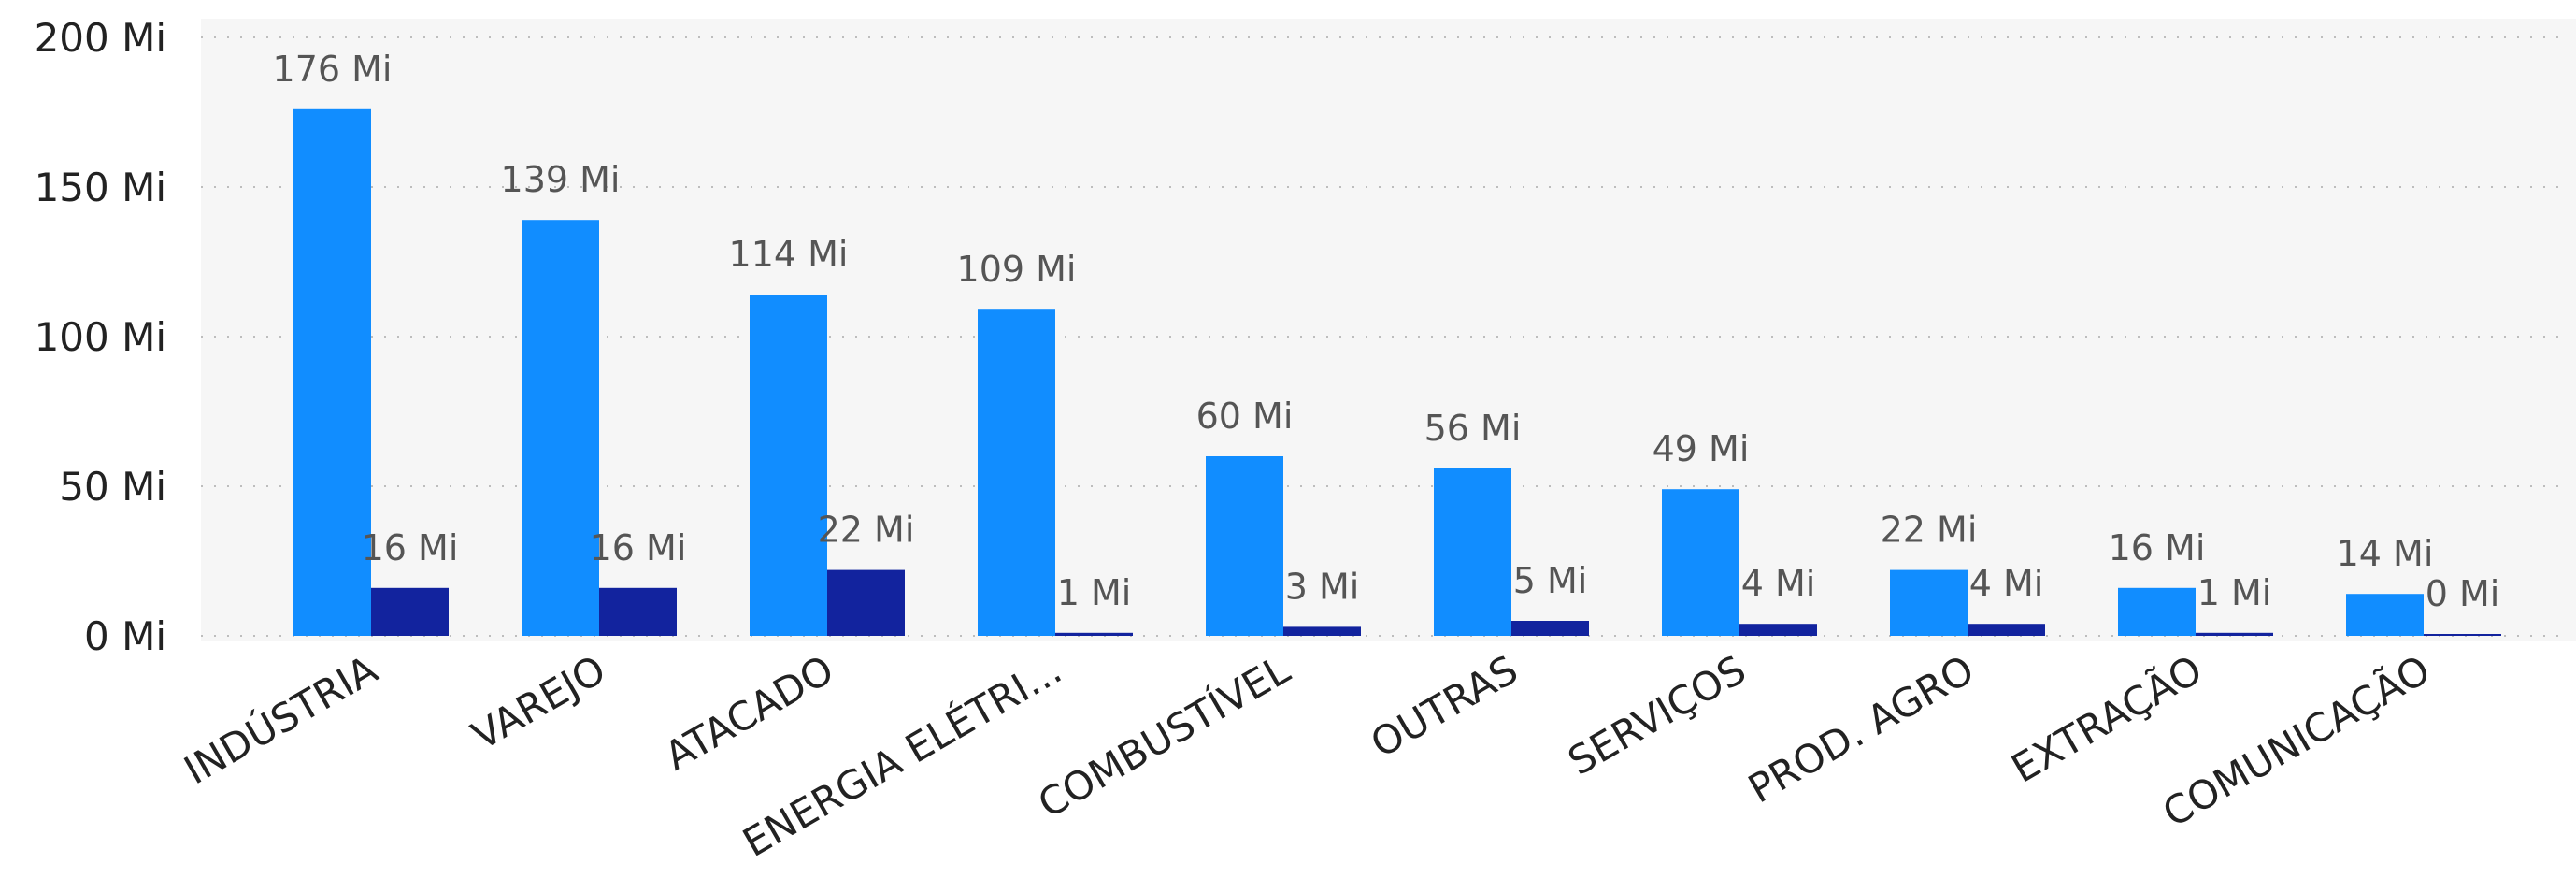 The height and width of the screenshot is (878, 2576). I want to click on data-label: 56 Mi, so click(1473, 429).